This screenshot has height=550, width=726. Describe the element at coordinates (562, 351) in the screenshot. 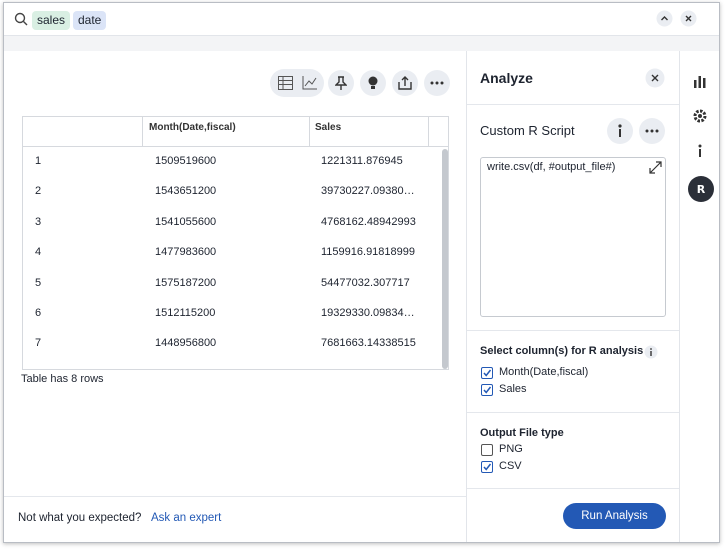

I see `columns-label: Select column(s) for R analysis` at that location.